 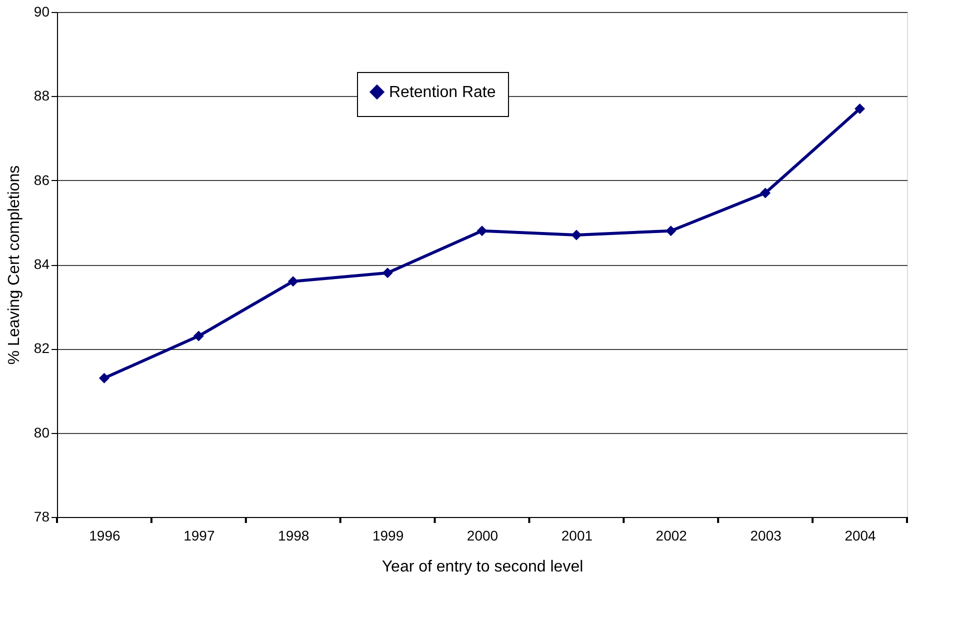 What do you see at coordinates (766, 536) in the screenshot?
I see `x-tick-label: 2003` at bounding box center [766, 536].